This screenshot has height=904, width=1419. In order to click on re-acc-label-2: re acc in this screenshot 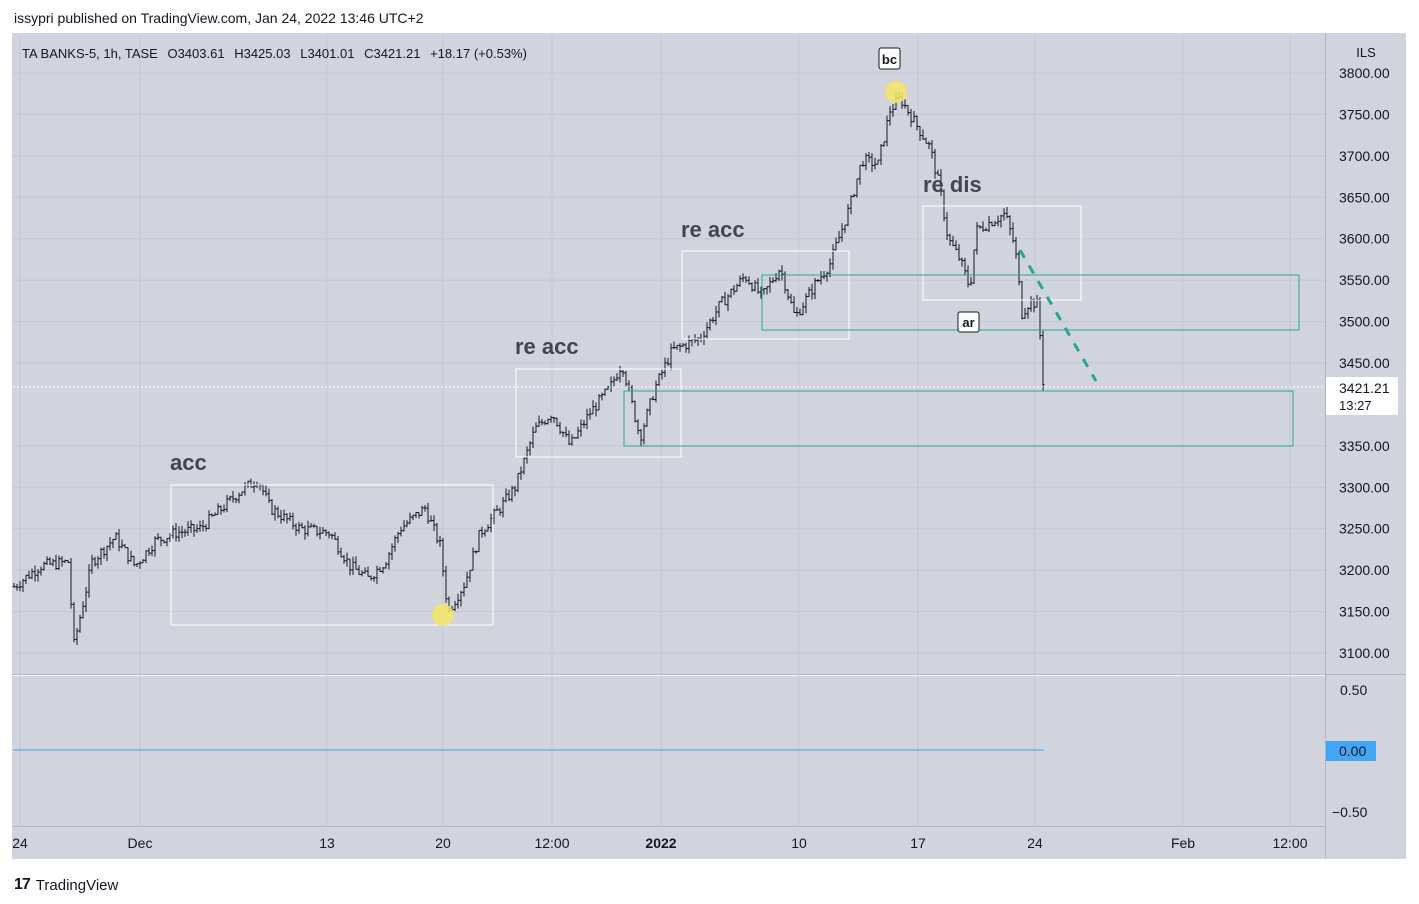, I will do `click(713, 229)`.